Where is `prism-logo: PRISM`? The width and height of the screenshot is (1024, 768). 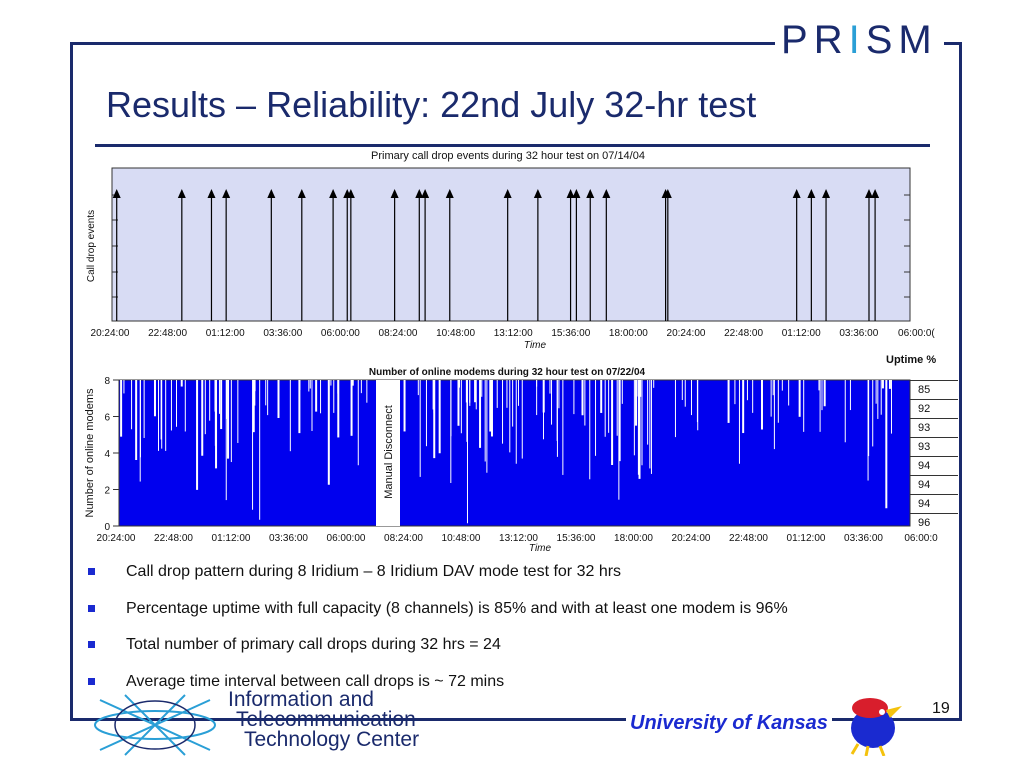
prism-logo: PRISM is located at coordinates (859, 40).